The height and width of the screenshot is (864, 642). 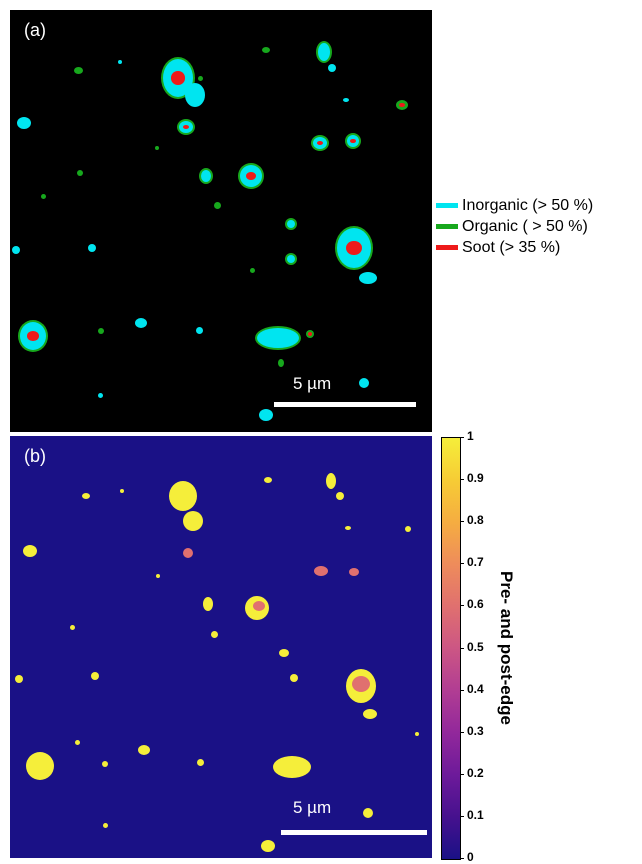 I want to click on scale-bar-a, so click(x=345, y=404).